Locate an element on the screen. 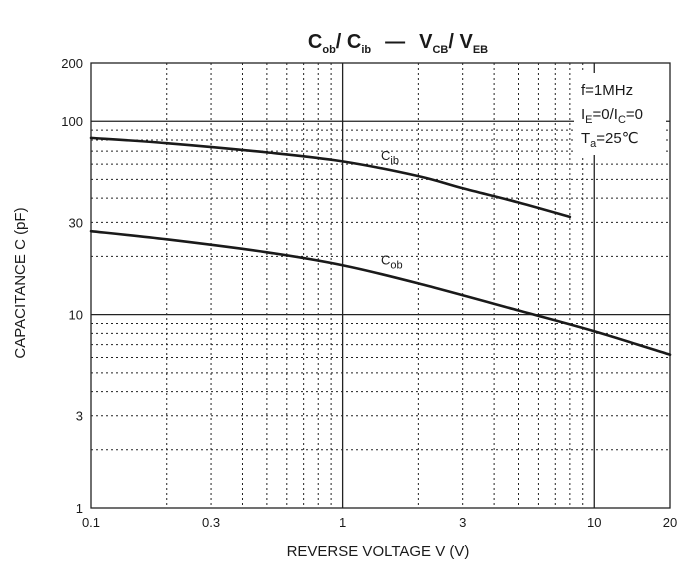  y-axis-label: CAPACITANCE C (pF) is located at coordinates (20, 282).